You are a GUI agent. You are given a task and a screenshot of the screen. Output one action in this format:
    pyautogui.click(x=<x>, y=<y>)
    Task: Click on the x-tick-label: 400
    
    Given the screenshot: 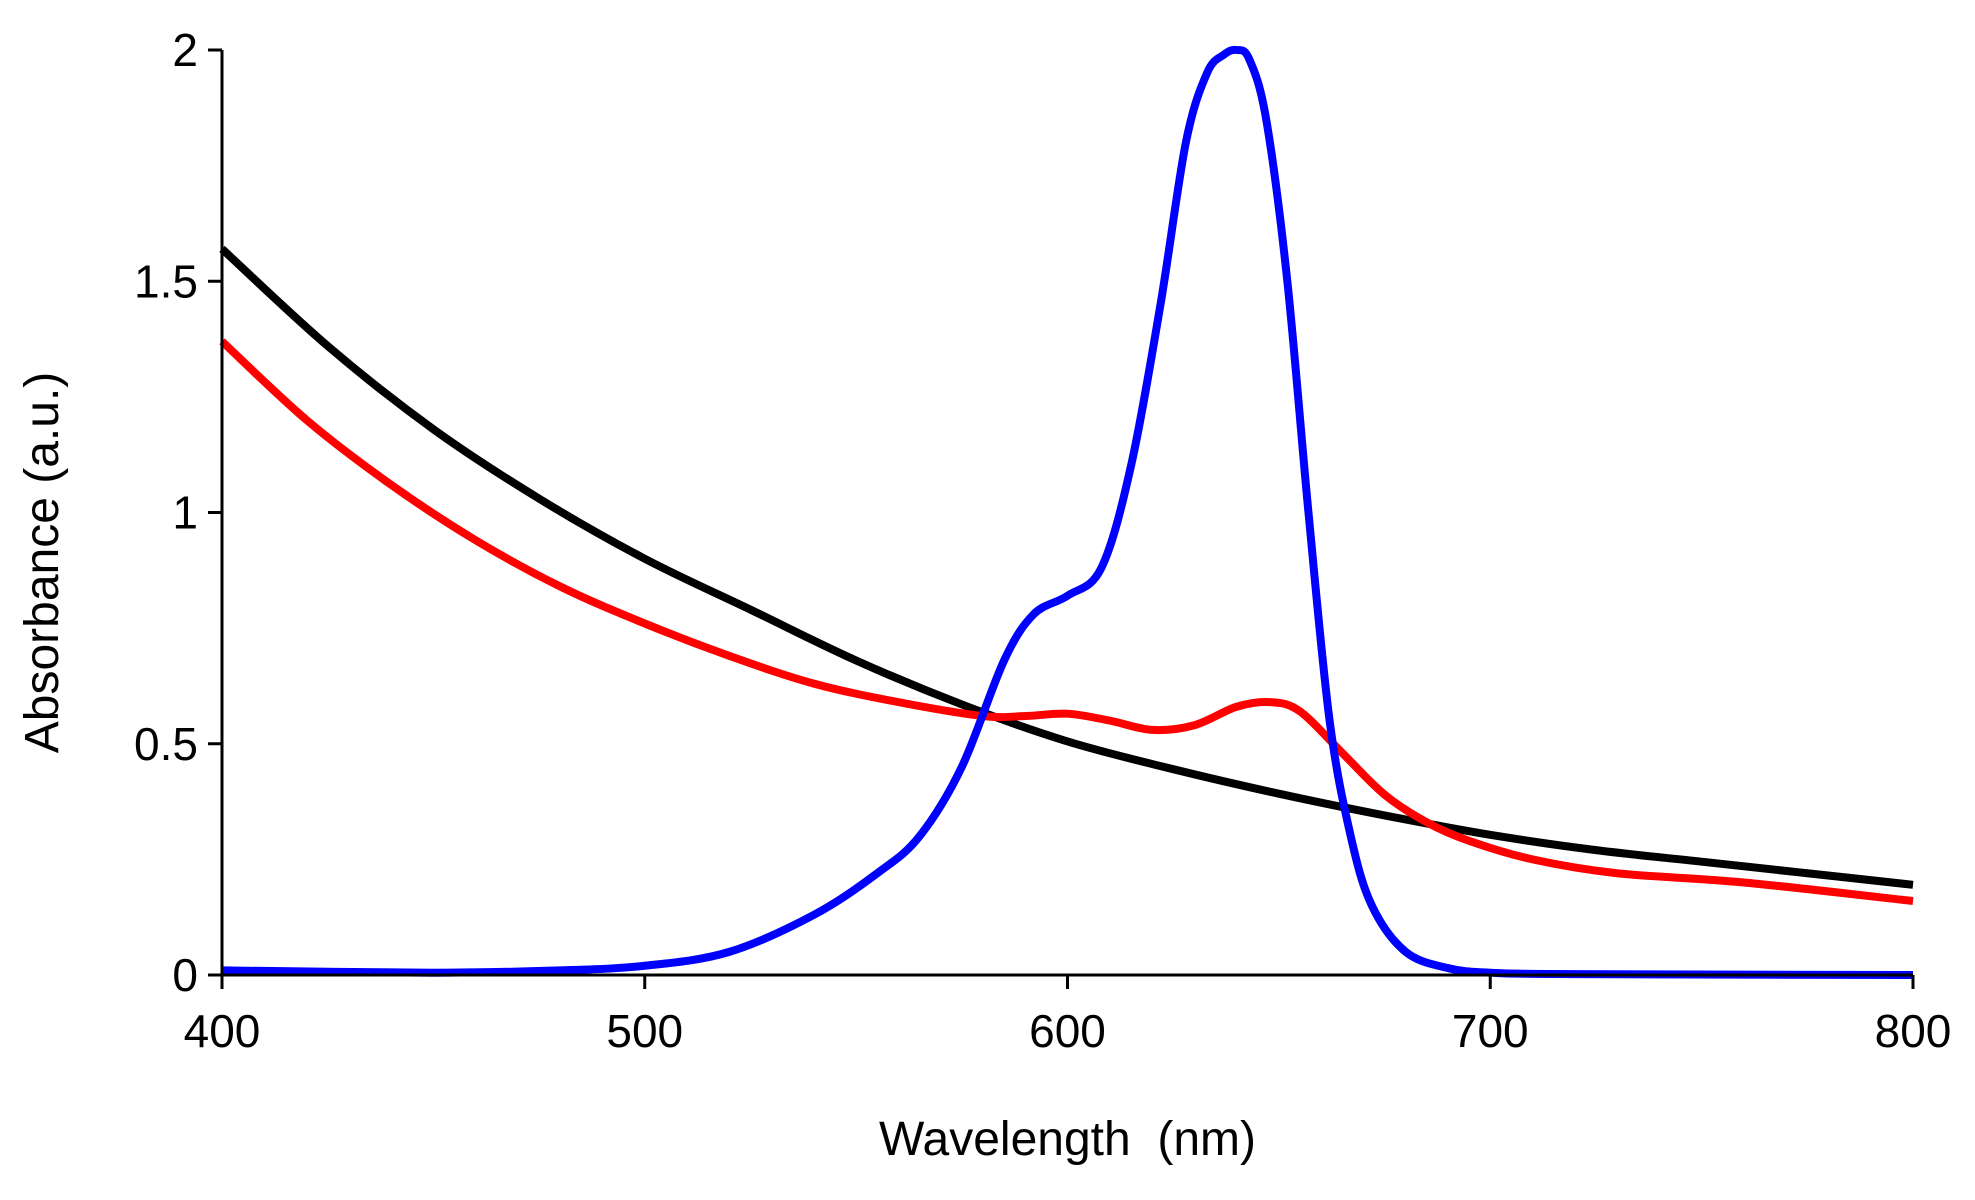 What is the action you would take?
    pyautogui.click(x=222, y=1031)
    